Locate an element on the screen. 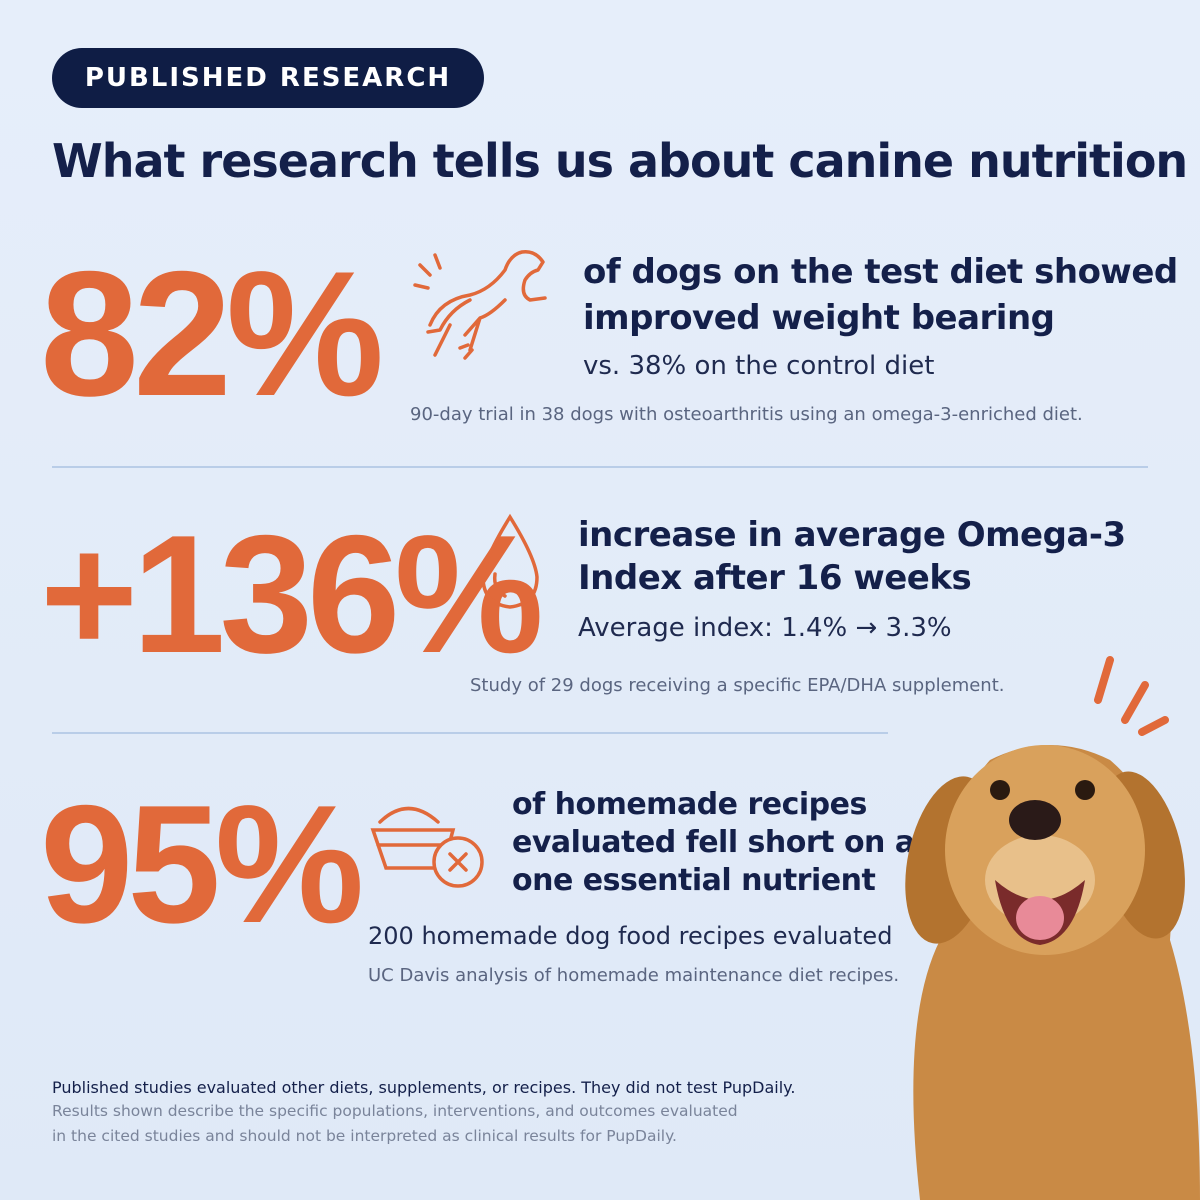 The height and width of the screenshot is (1200, 1200). stat-headline: improved weight bearing is located at coordinates (819, 318).